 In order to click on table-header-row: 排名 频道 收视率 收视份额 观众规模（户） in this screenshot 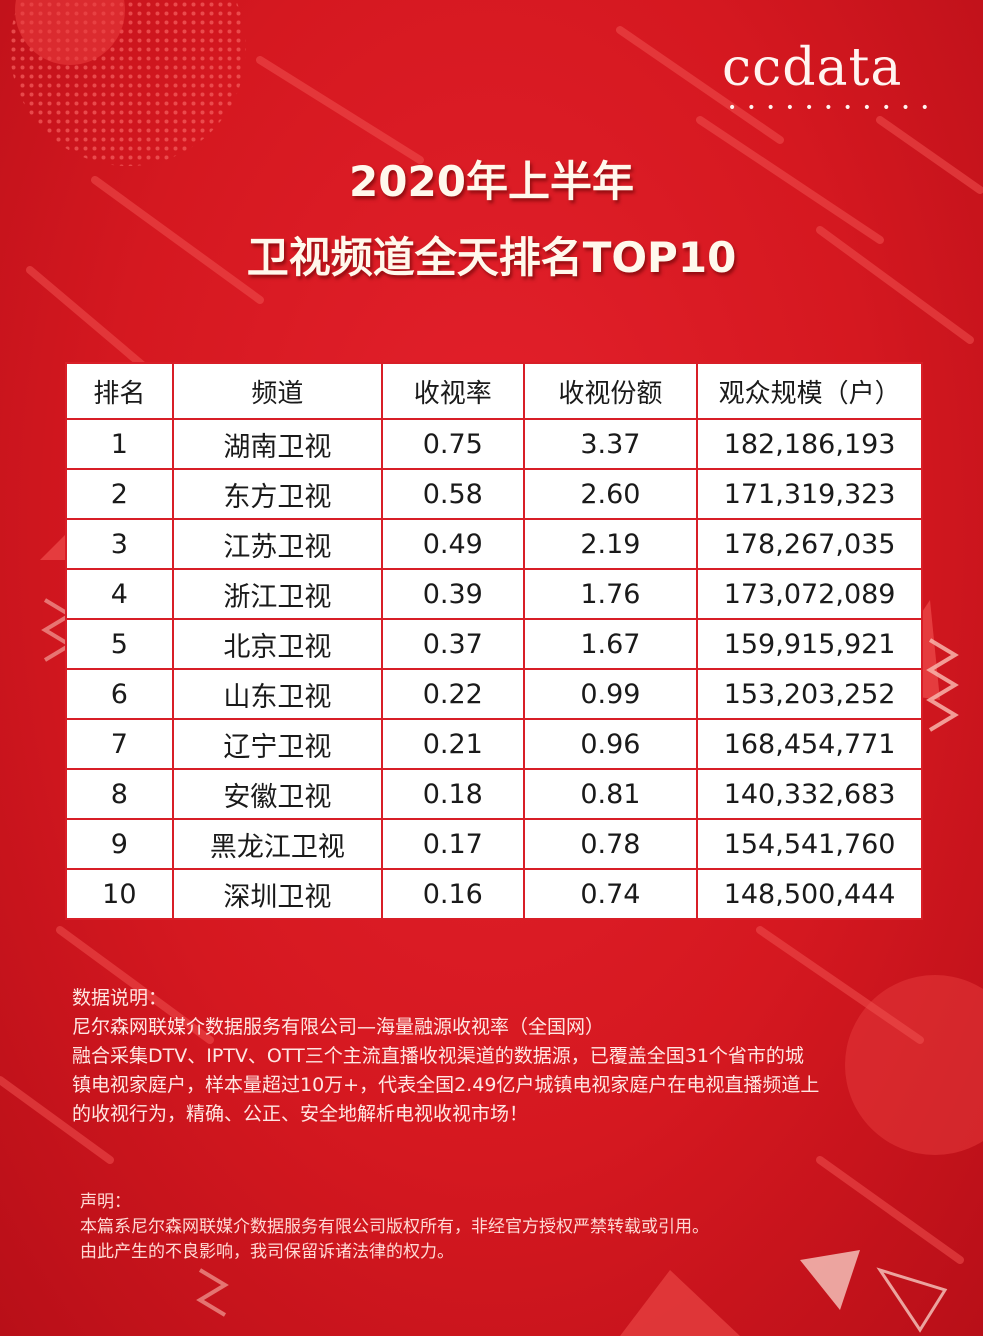, I will do `click(494, 391)`.